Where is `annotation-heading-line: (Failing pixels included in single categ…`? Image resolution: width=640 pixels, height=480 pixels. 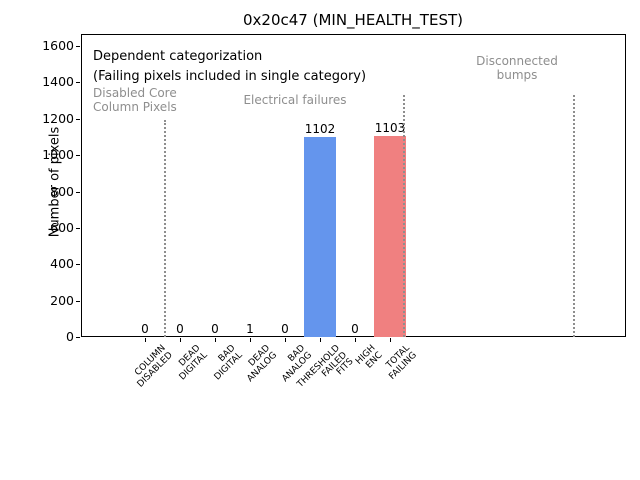
annotation-heading-line: (Failing pixels included in single categ… is located at coordinates (230, 76).